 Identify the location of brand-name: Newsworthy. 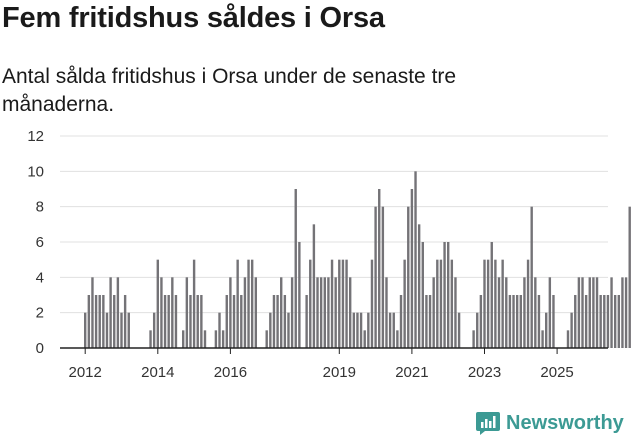
(565, 422).